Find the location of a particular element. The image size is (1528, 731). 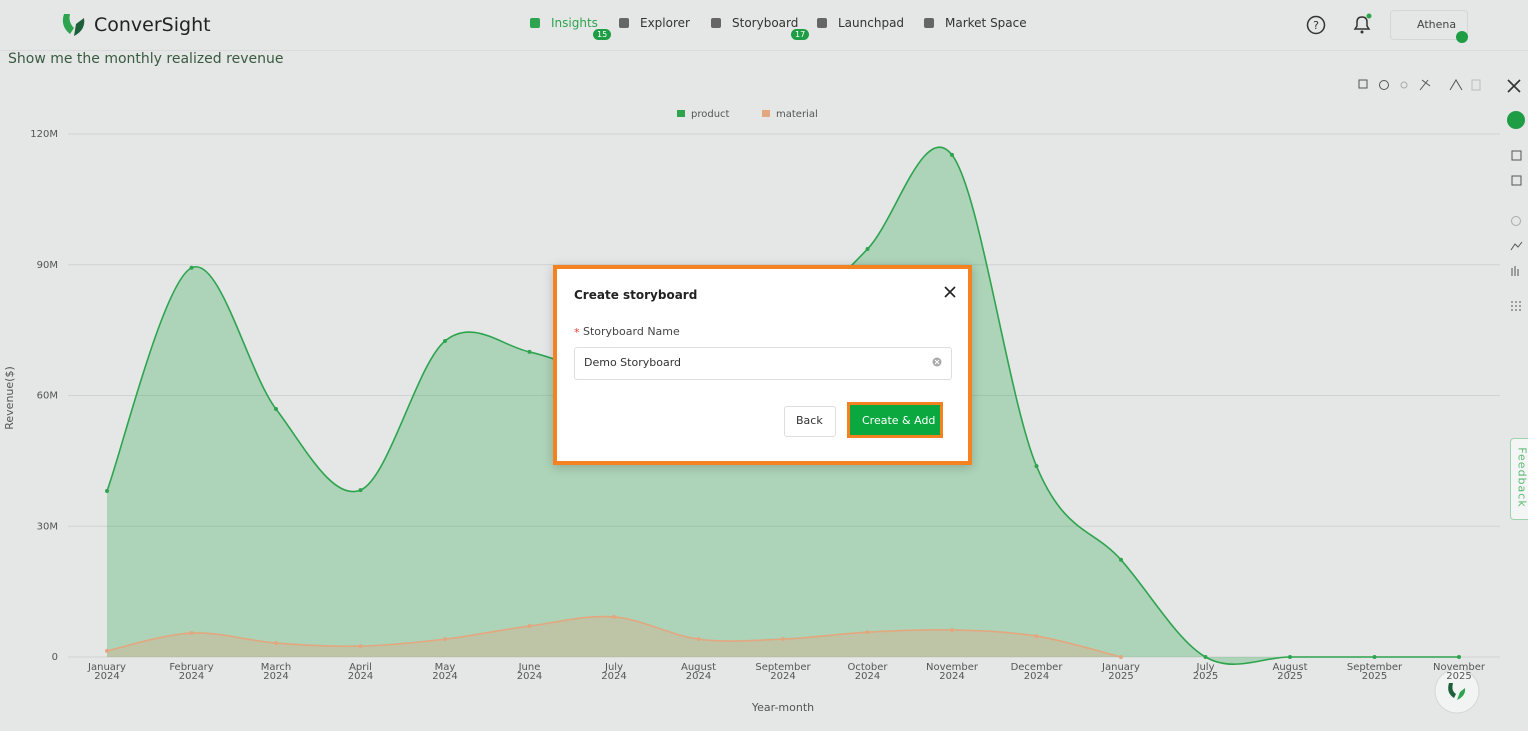

user-status is located at coordinates (1462, 37).